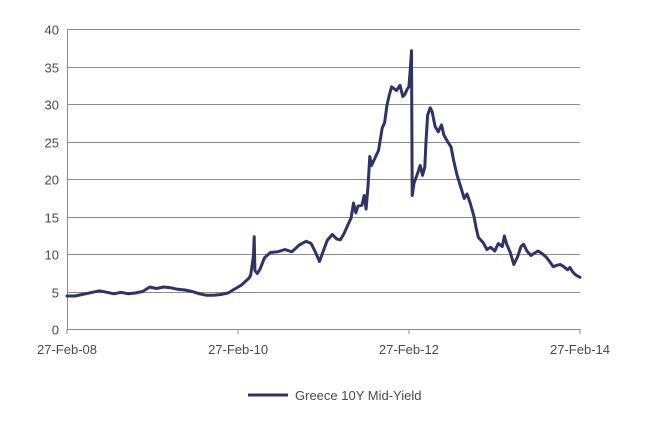 The height and width of the screenshot is (423, 650). What do you see at coordinates (52, 105) in the screenshot?
I see `y-tick-label: 30` at bounding box center [52, 105].